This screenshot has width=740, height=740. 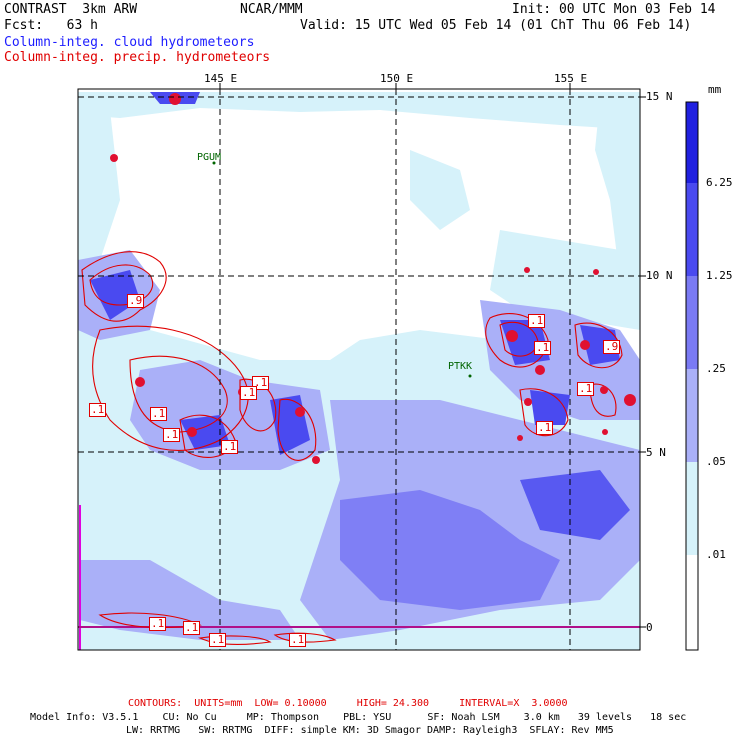 What do you see at coordinates (460, 366) in the screenshot?
I see `station-ptkk: PTKK` at bounding box center [460, 366].